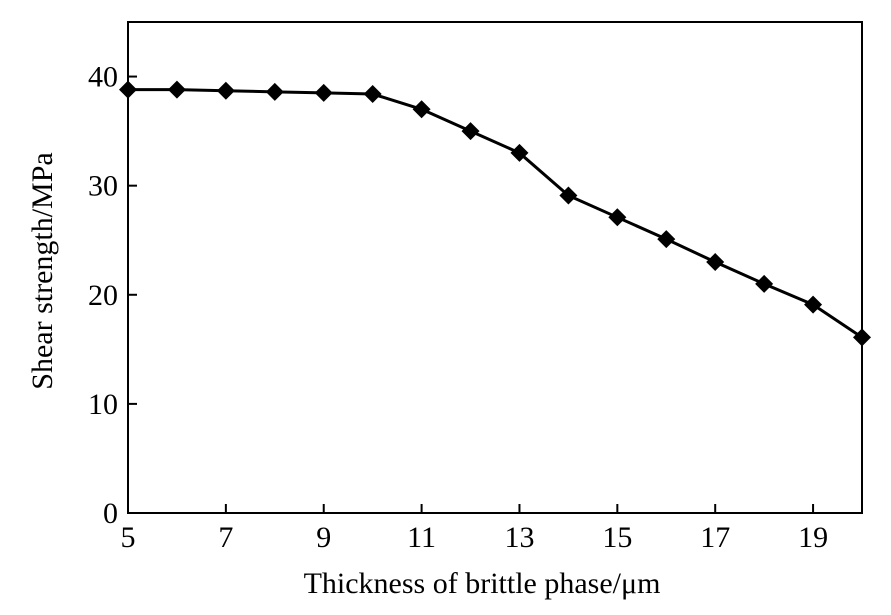 Image resolution: width=891 pixels, height=615 pixels. What do you see at coordinates (225, 537) in the screenshot?
I see `x-tick-label: 7` at bounding box center [225, 537].